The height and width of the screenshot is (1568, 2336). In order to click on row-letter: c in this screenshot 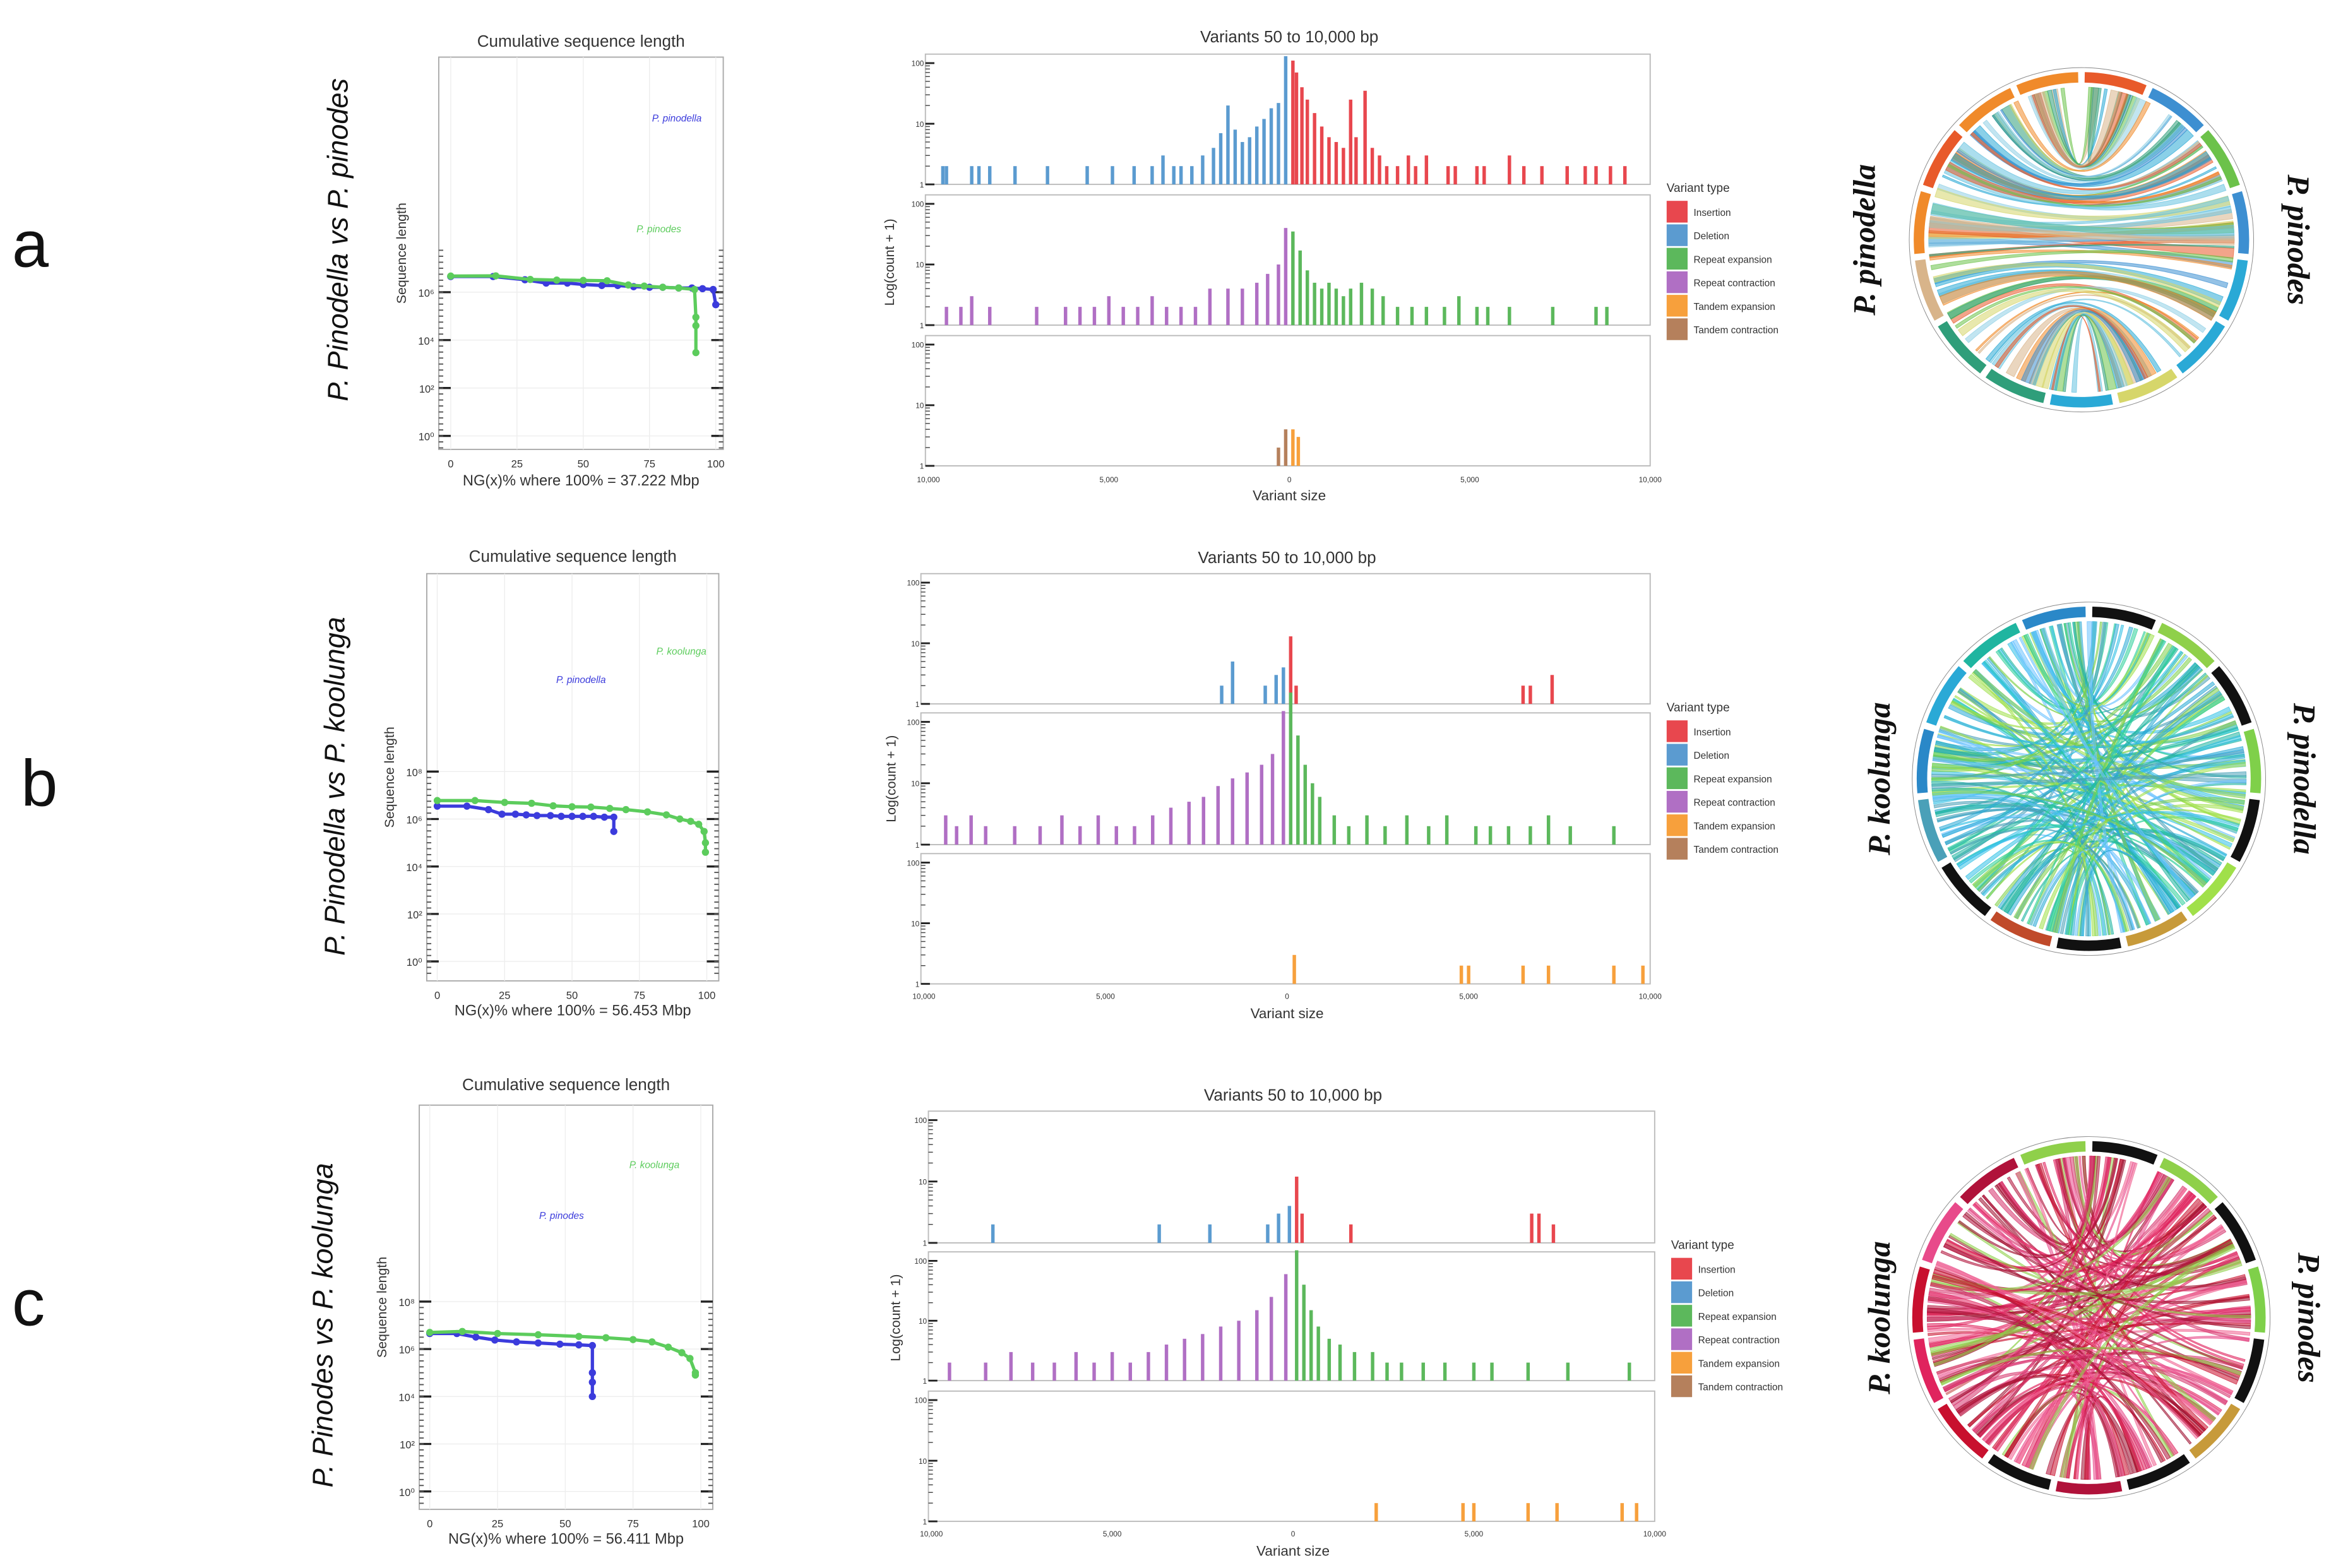, I will do `click(29, 1302)`.